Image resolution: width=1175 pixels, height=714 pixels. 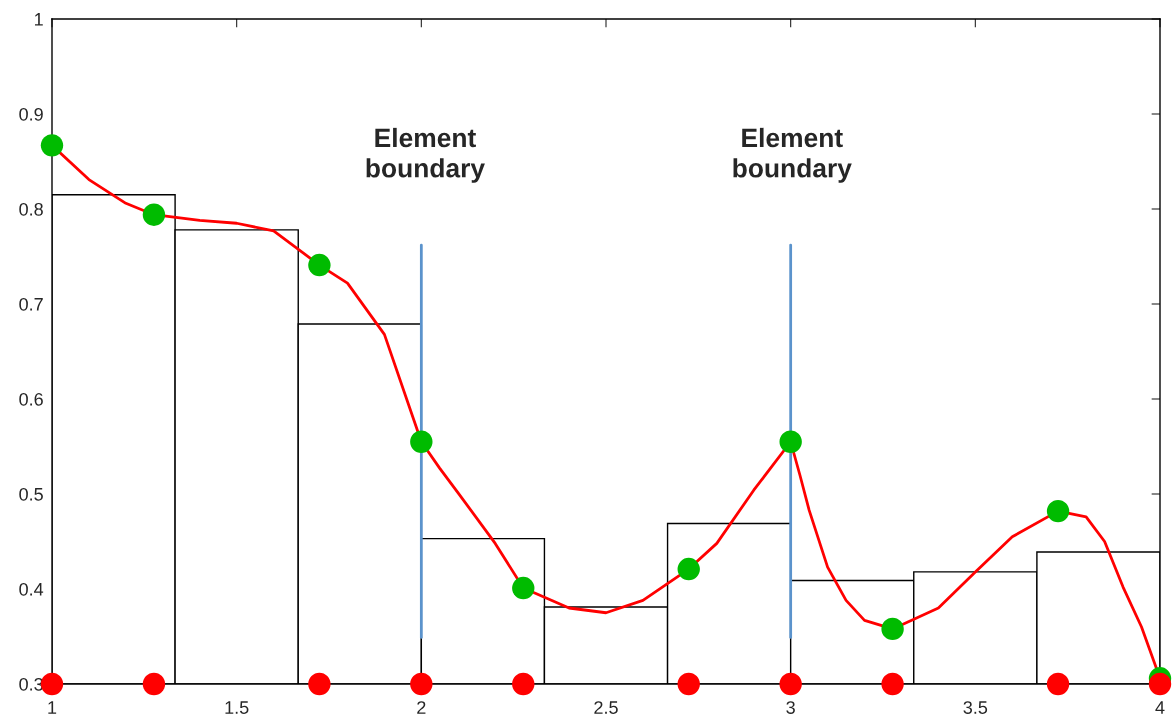 What do you see at coordinates (421, 707) in the screenshot?
I see `x-tick-label: 2` at bounding box center [421, 707].